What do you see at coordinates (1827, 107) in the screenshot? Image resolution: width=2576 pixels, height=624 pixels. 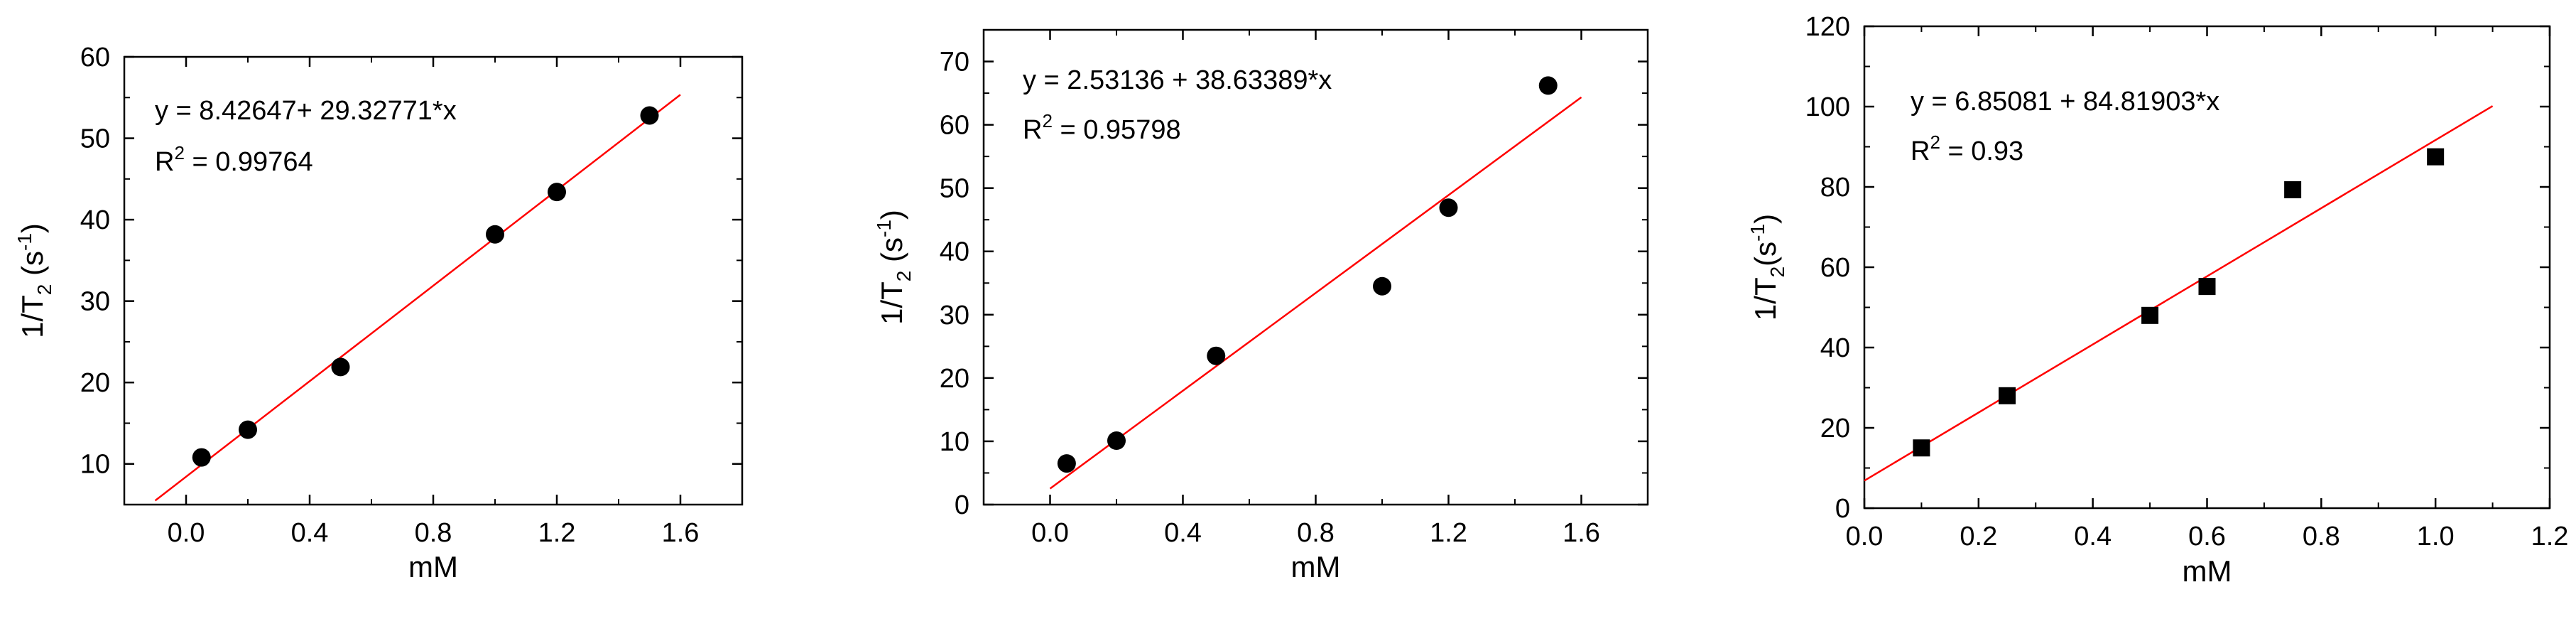 I see `y-tick-label: 100` at bounding box center [1827, 107].